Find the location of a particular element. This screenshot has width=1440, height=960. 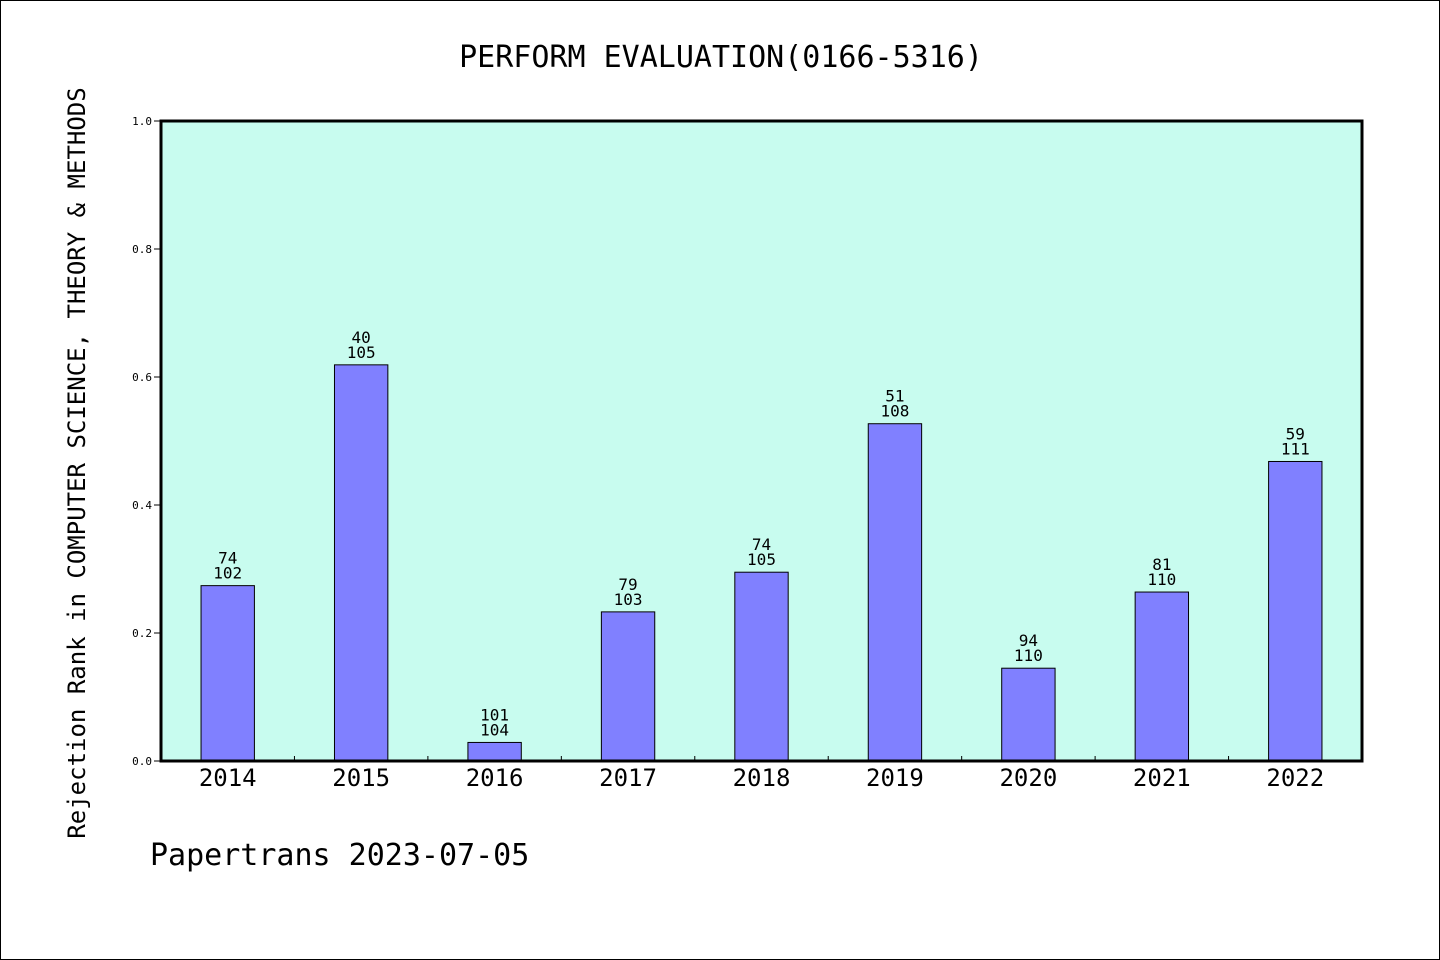

y-tick-label: 0.8 is located at coordinates (142, 249).